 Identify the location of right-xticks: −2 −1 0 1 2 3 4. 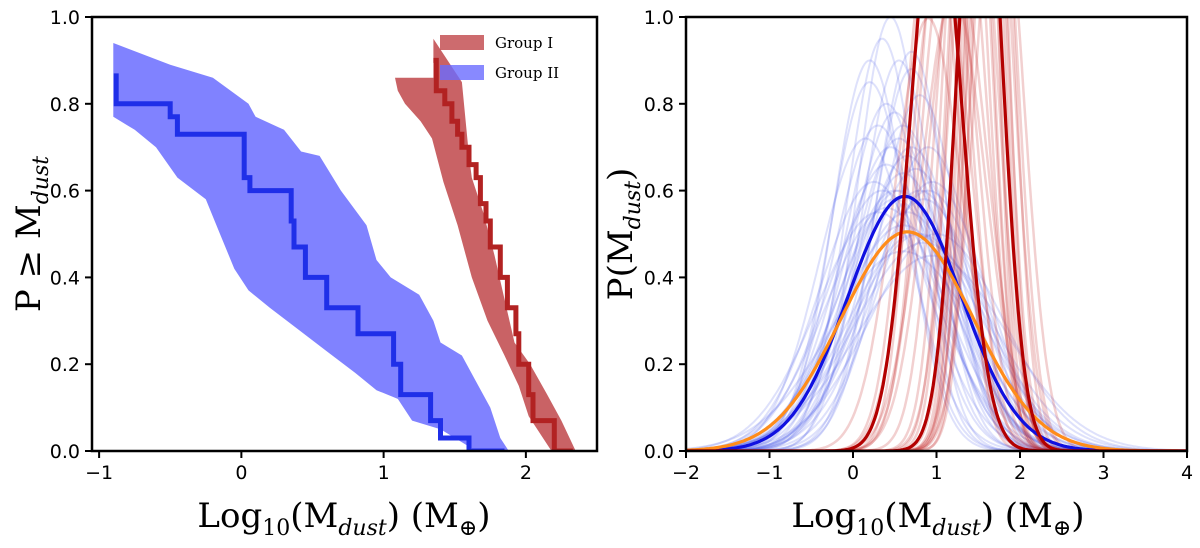
(932, 467).